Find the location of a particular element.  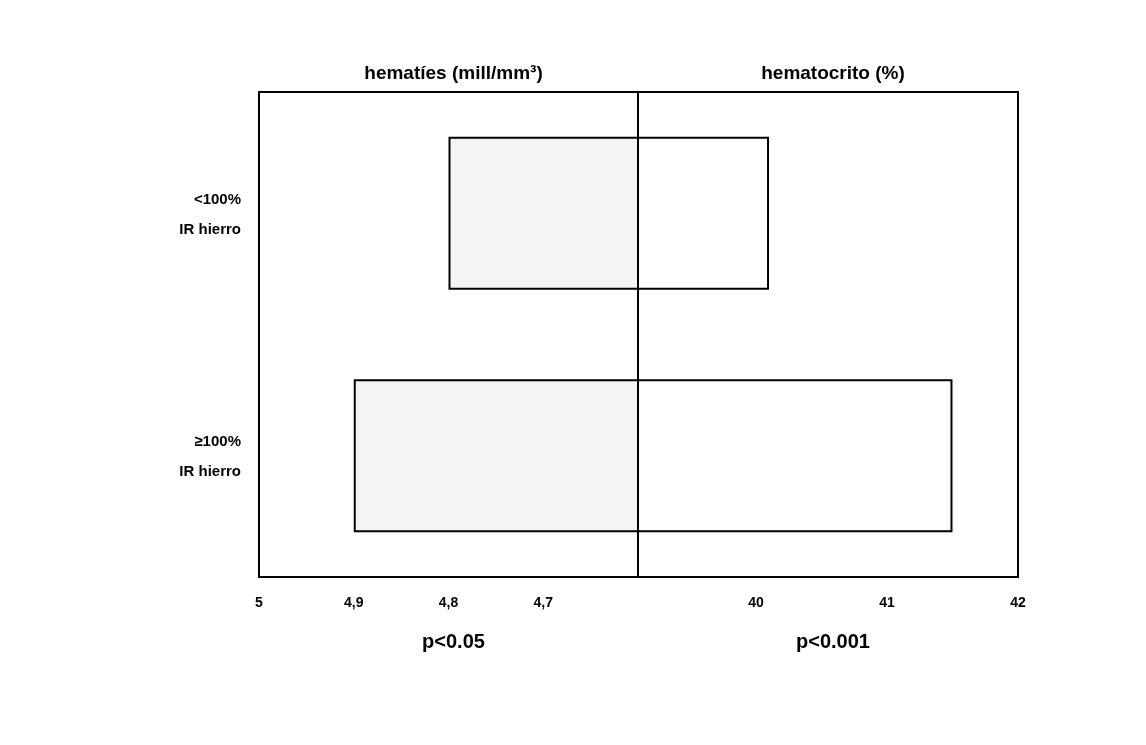

chart-title: hematocrito (%) is located at coordinates (833, 72).